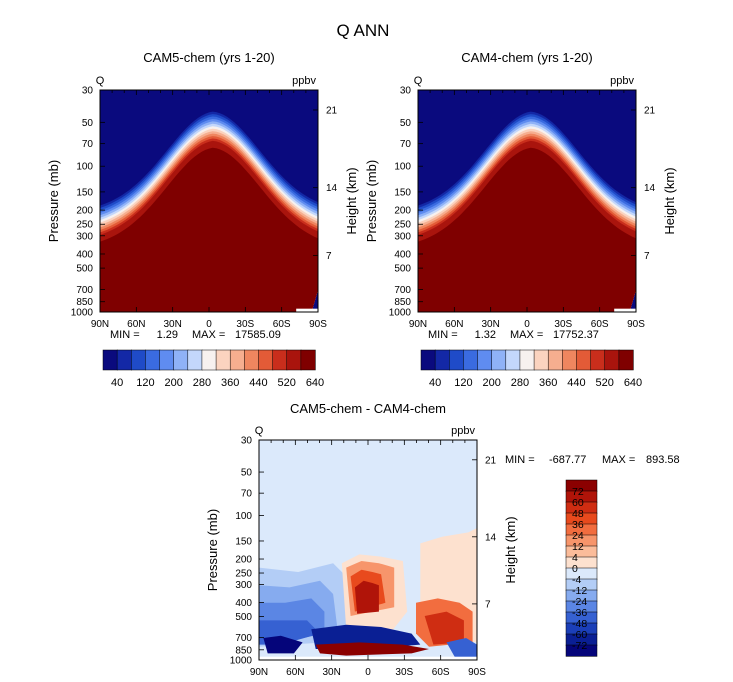  I want to click on colorbar-label: 36, so click(578, 525).